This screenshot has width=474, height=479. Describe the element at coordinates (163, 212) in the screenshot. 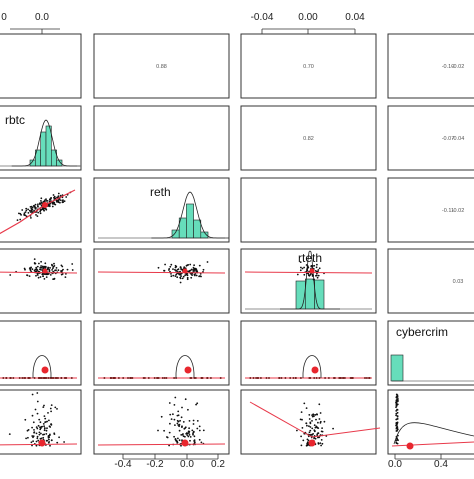

I see `diagonal-panel-1: reth` at that location.